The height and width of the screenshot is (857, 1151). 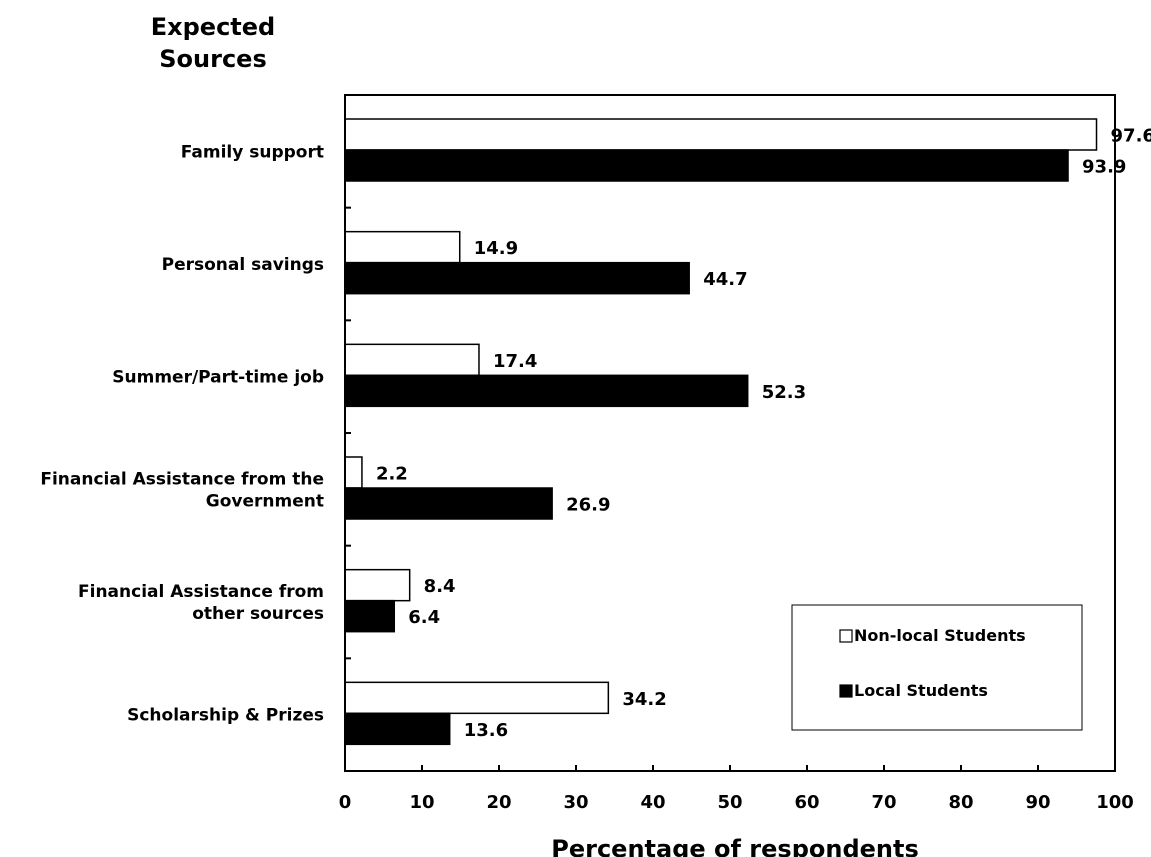 What do you see at coordinates (883, 802) in the screenshot?
I see `x-tick-label: 70` at bounding box center [883, 802].